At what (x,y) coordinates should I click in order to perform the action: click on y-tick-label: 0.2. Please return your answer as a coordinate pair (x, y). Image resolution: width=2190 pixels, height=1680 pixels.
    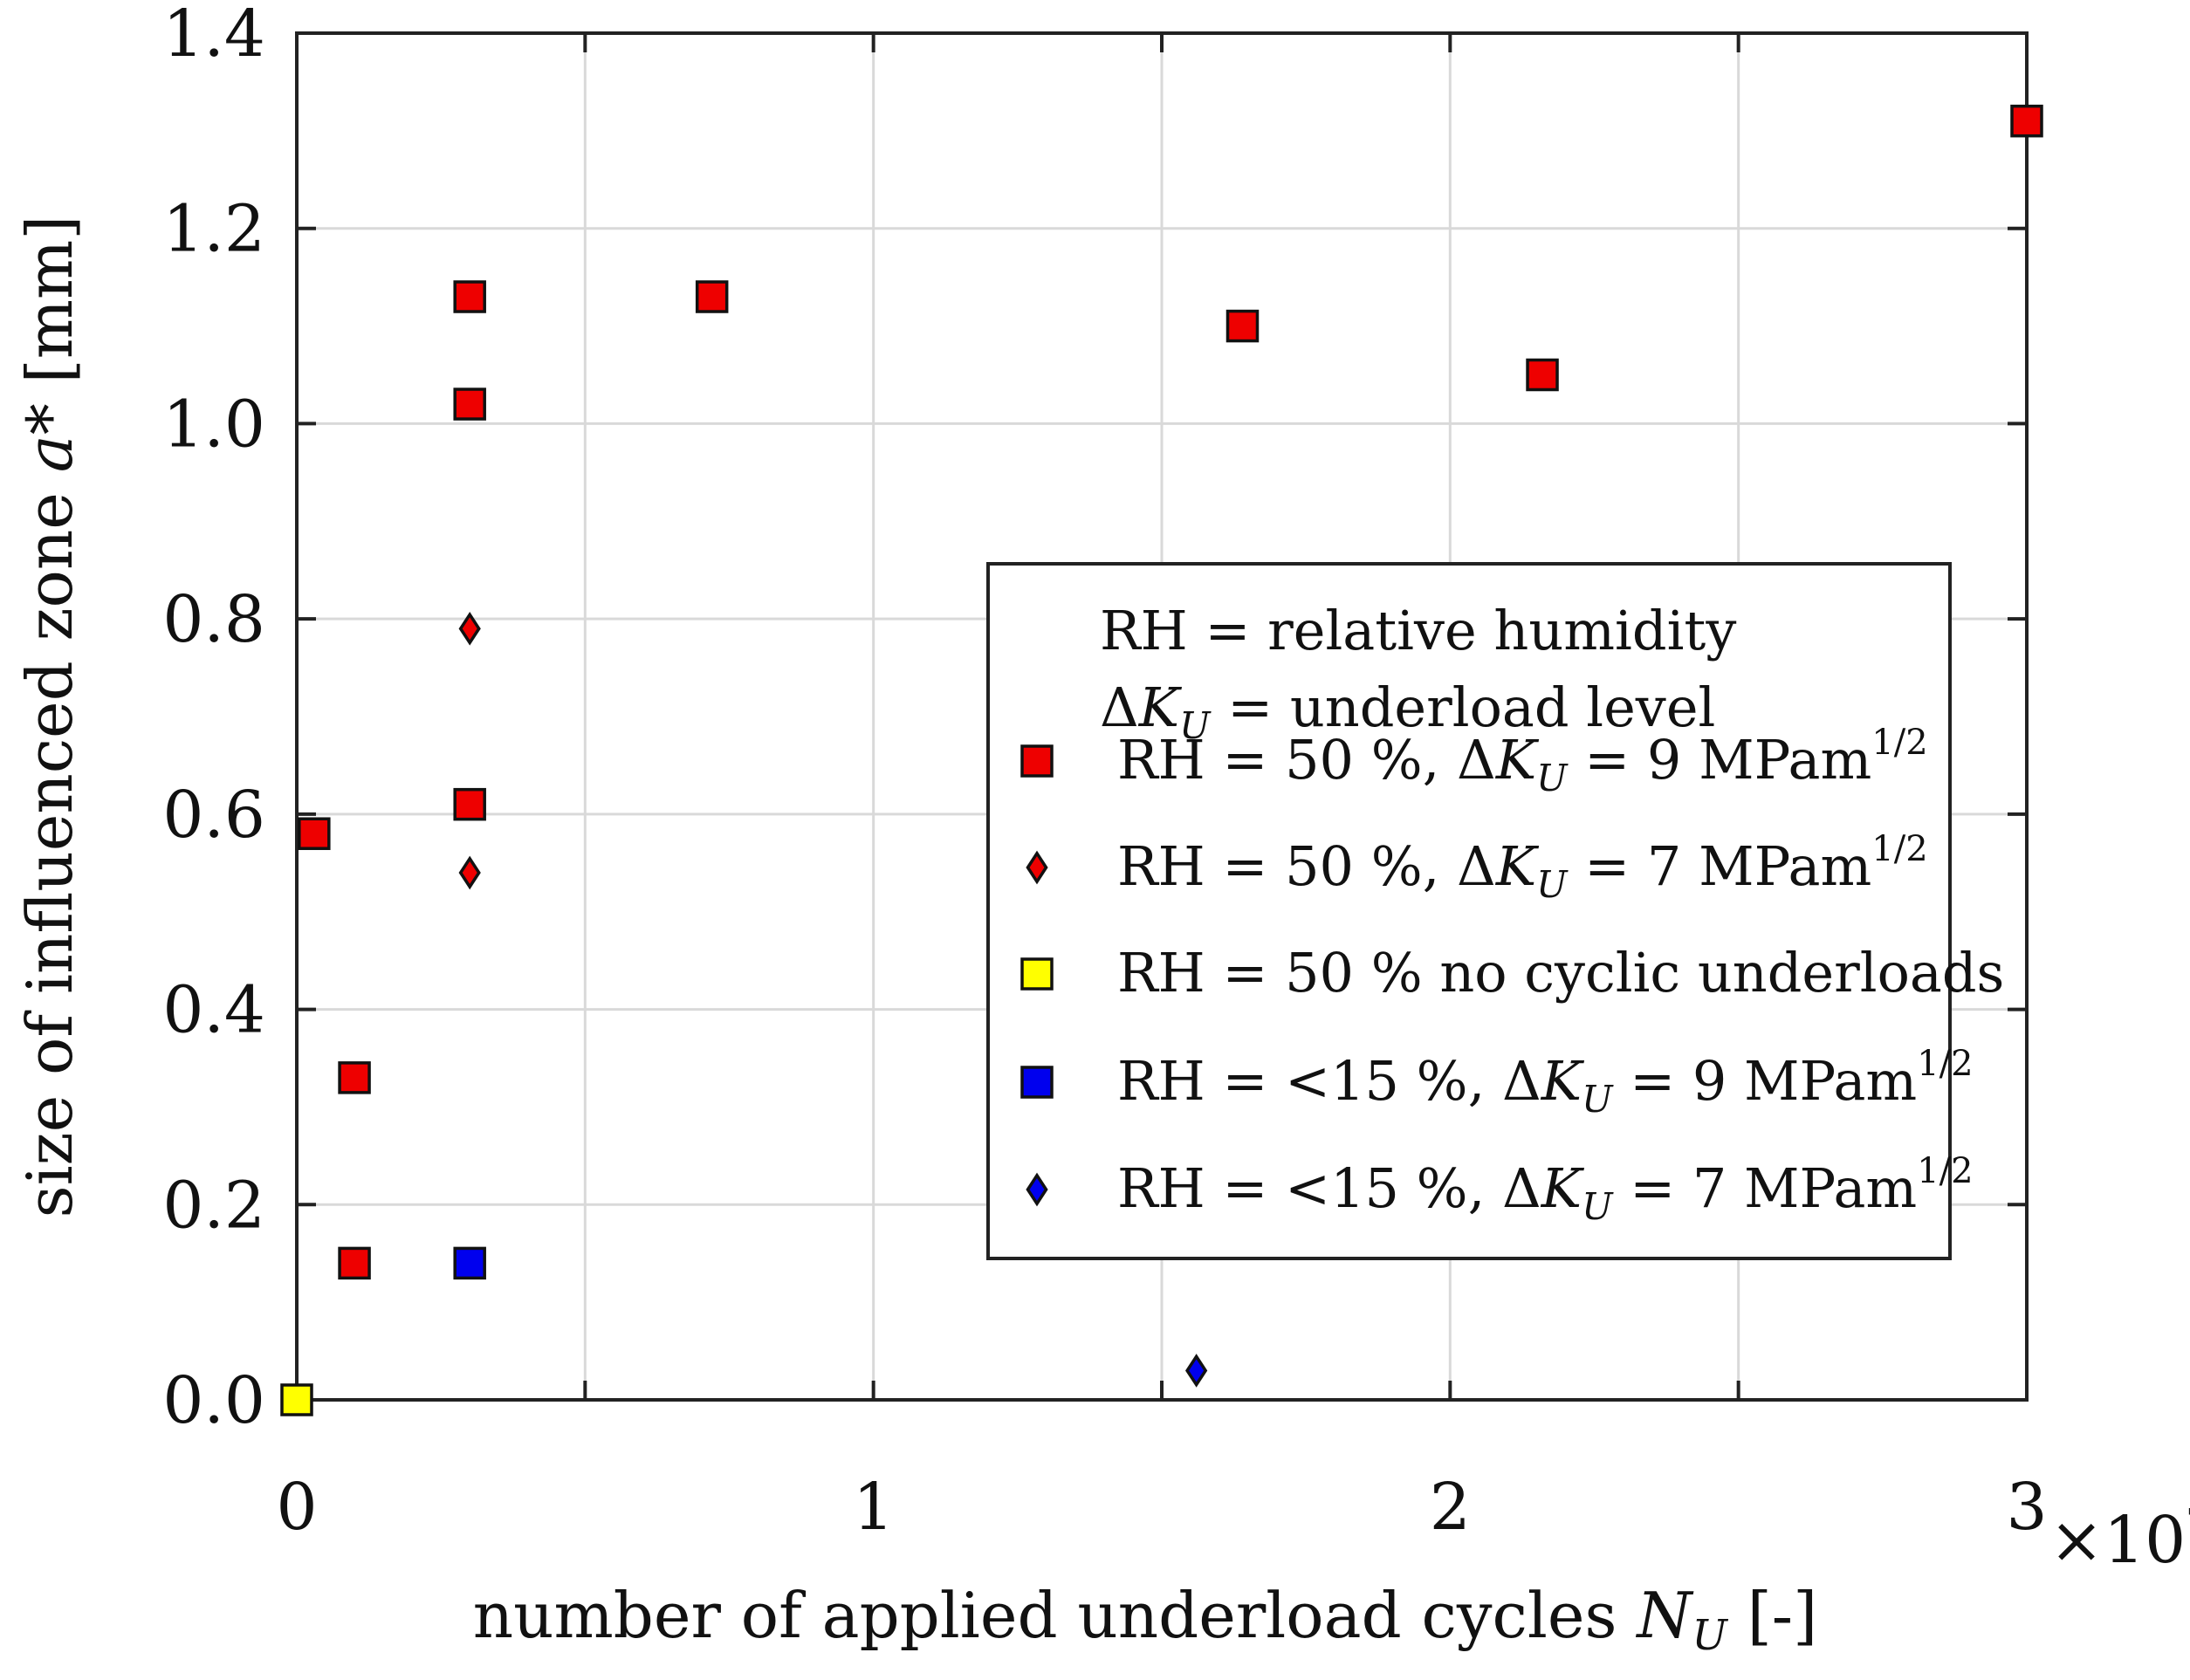
    Looking at the image, I should click on (213, 1205).